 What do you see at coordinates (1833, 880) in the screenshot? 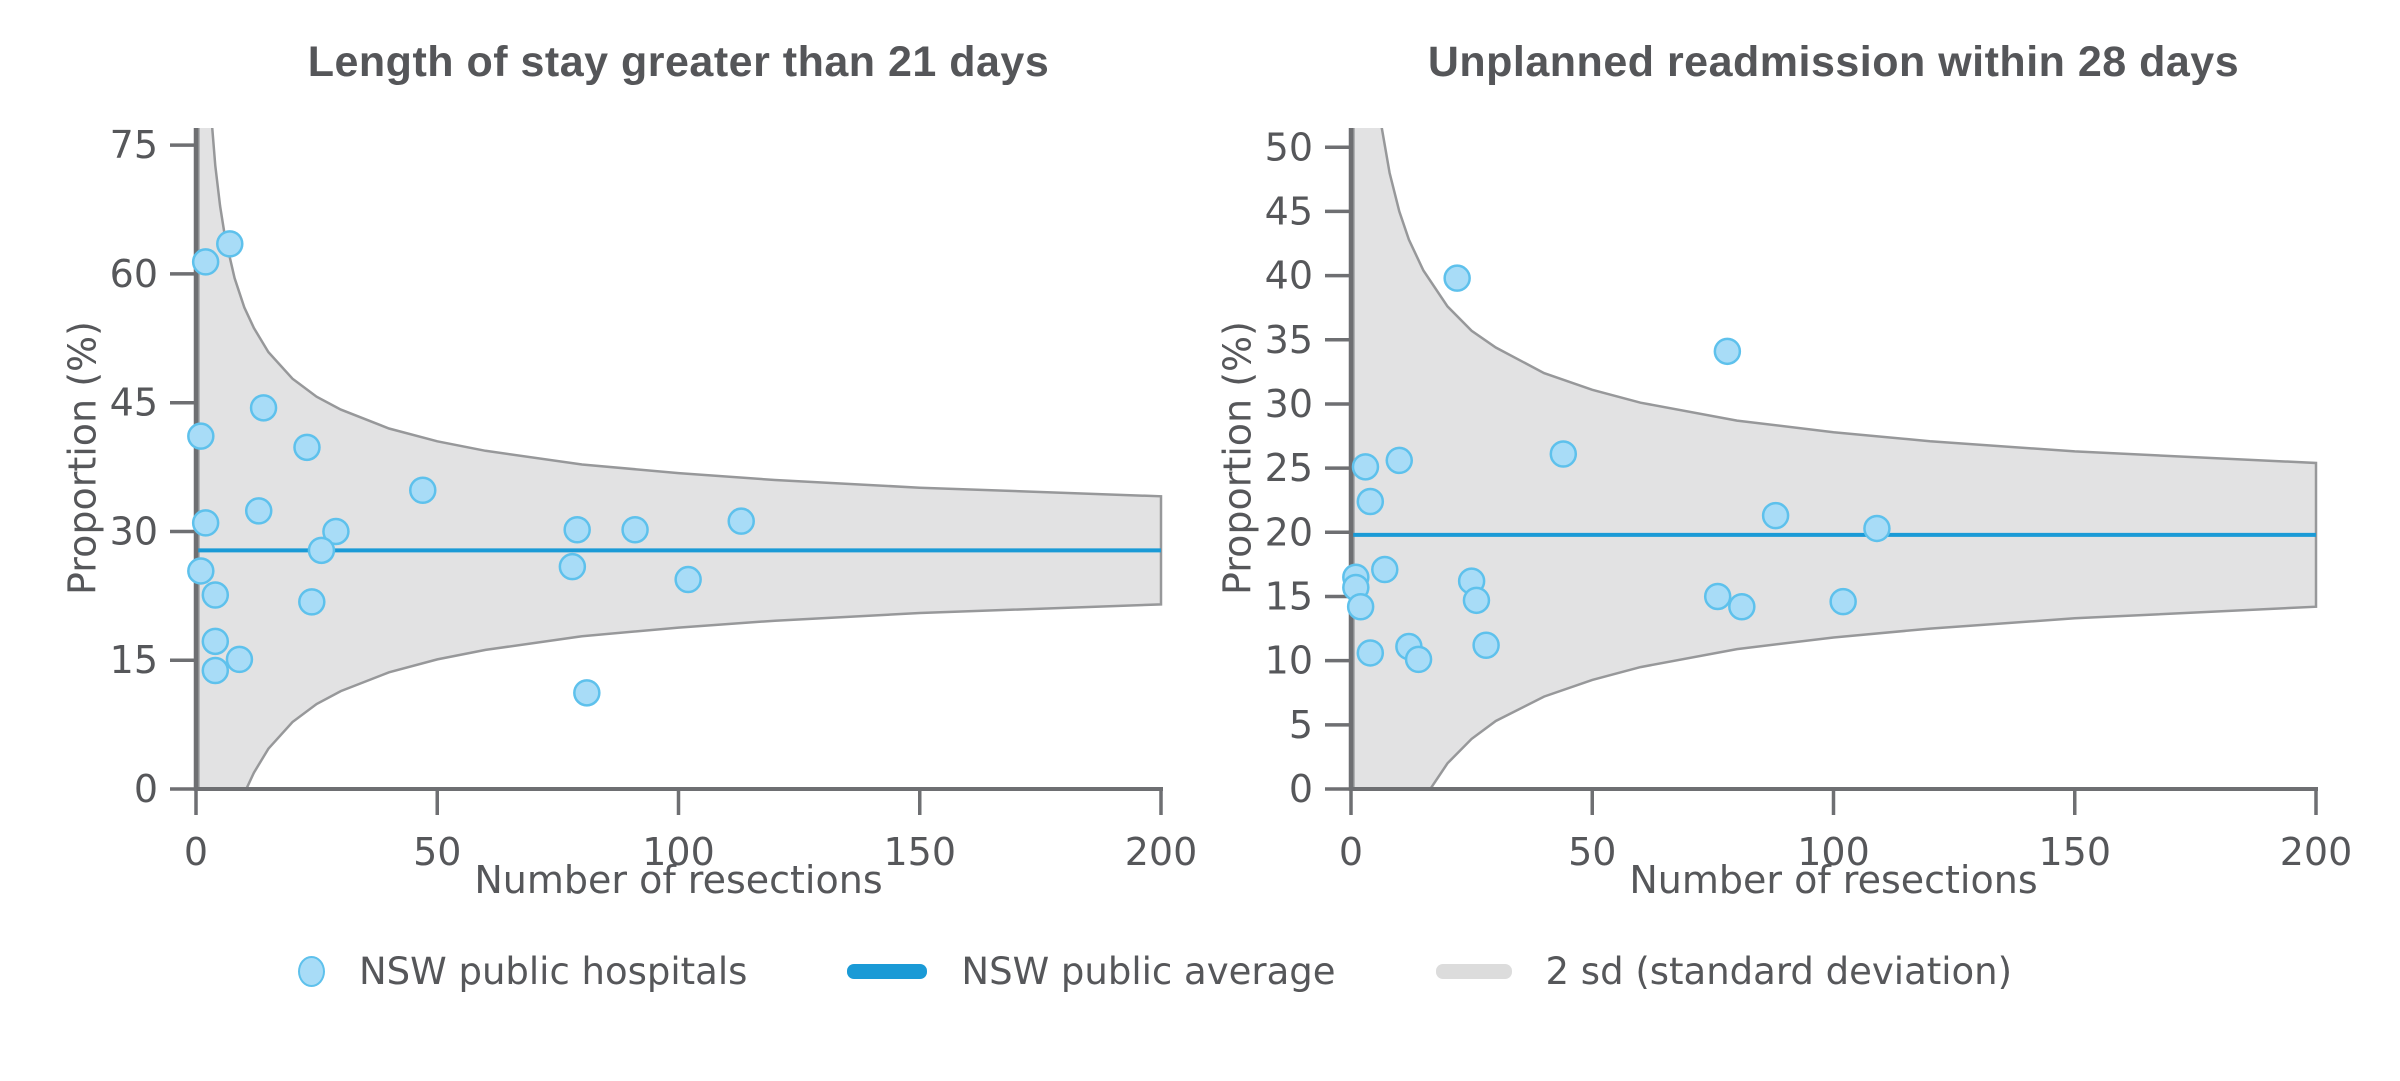
I see `x-axis-label-right: Number of resections` at bounding box center [1833, 880].